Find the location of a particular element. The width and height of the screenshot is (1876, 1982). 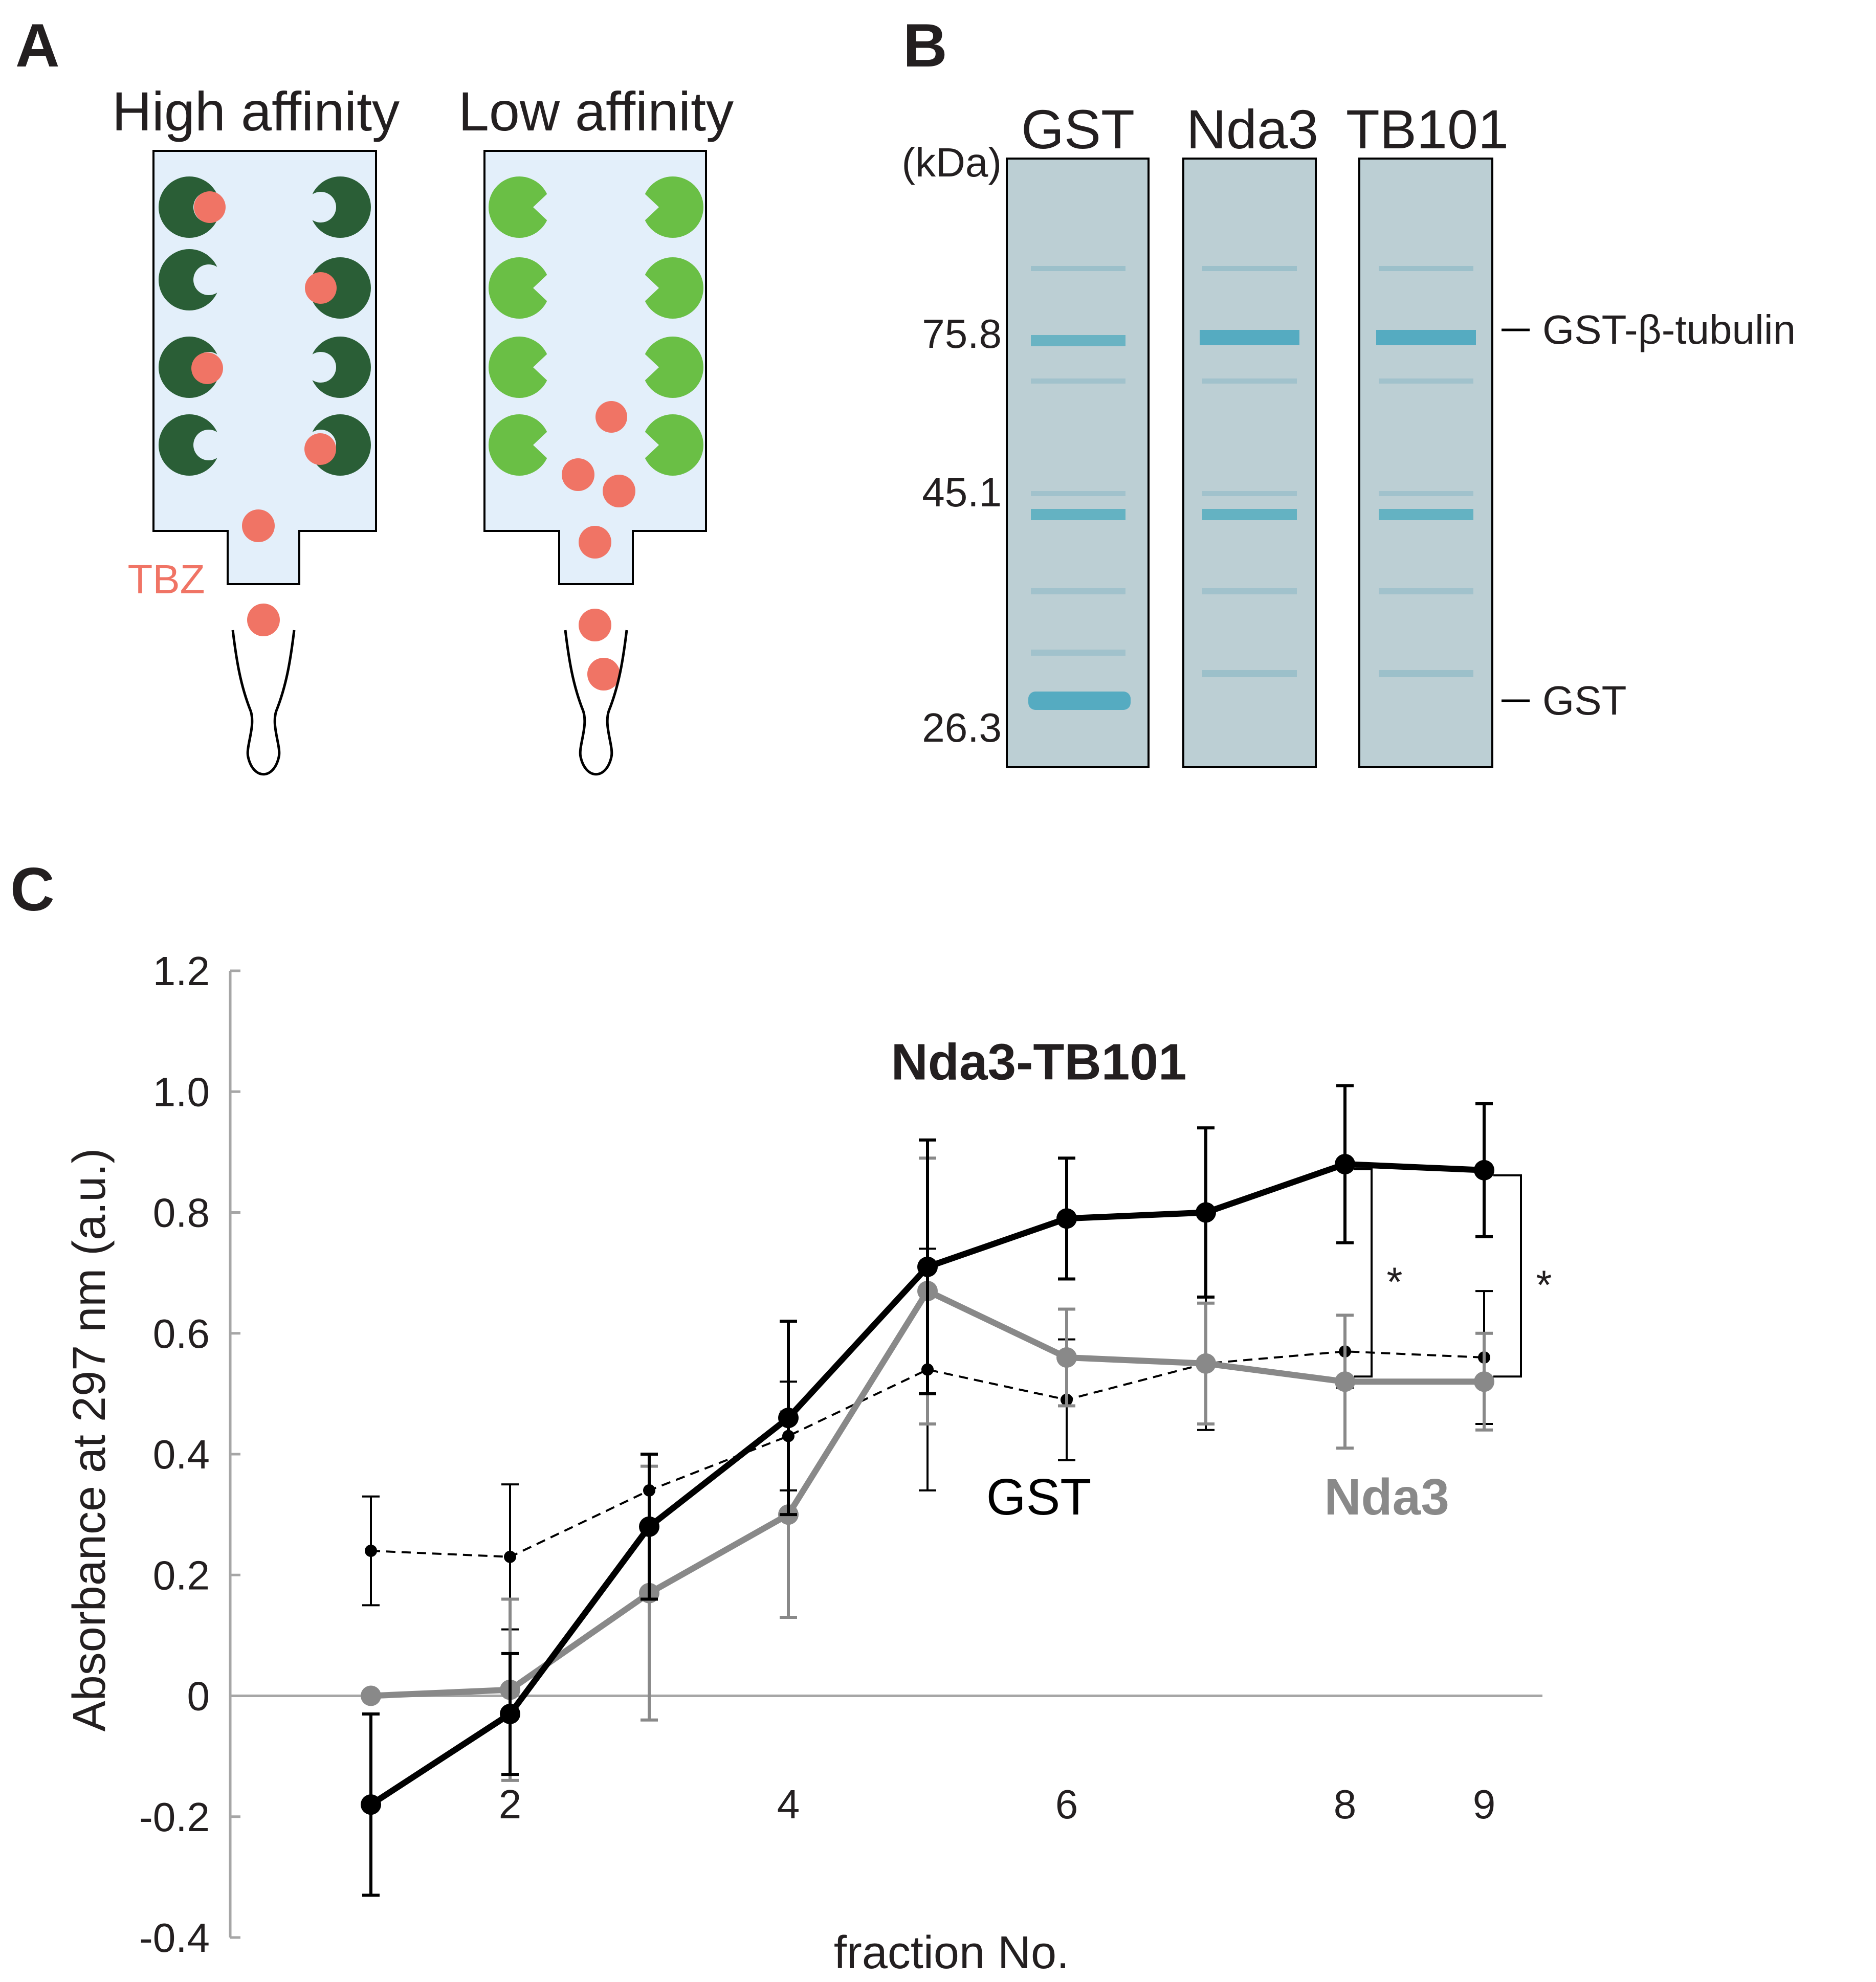

y-tick-label: 0 is located at coordinates (198, 1696).